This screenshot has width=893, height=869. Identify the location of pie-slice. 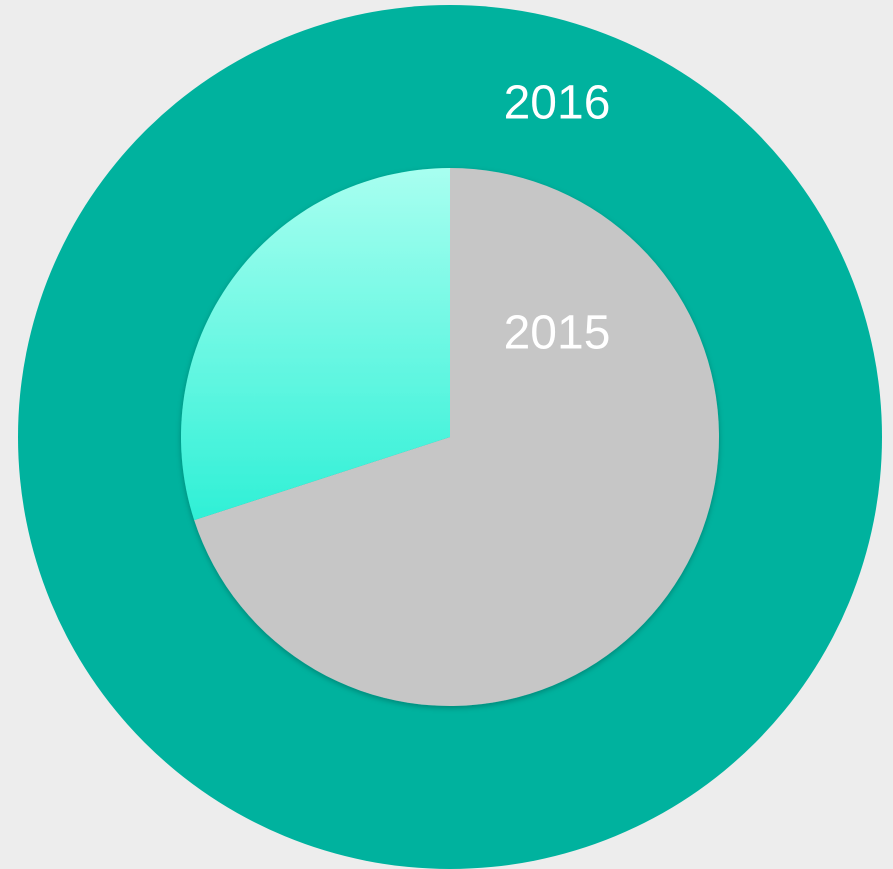
(315, 344).